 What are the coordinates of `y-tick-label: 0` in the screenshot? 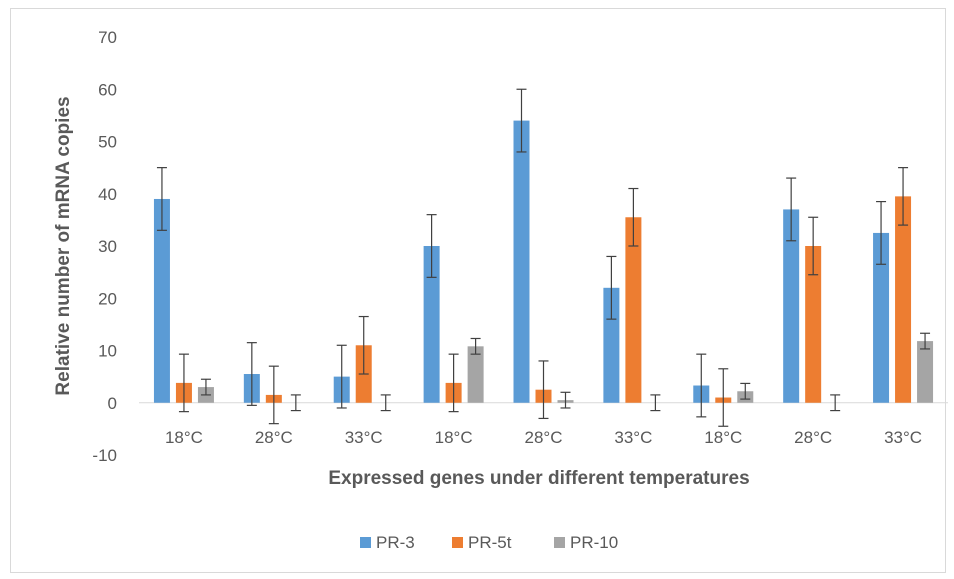 It's located at (112, 403).